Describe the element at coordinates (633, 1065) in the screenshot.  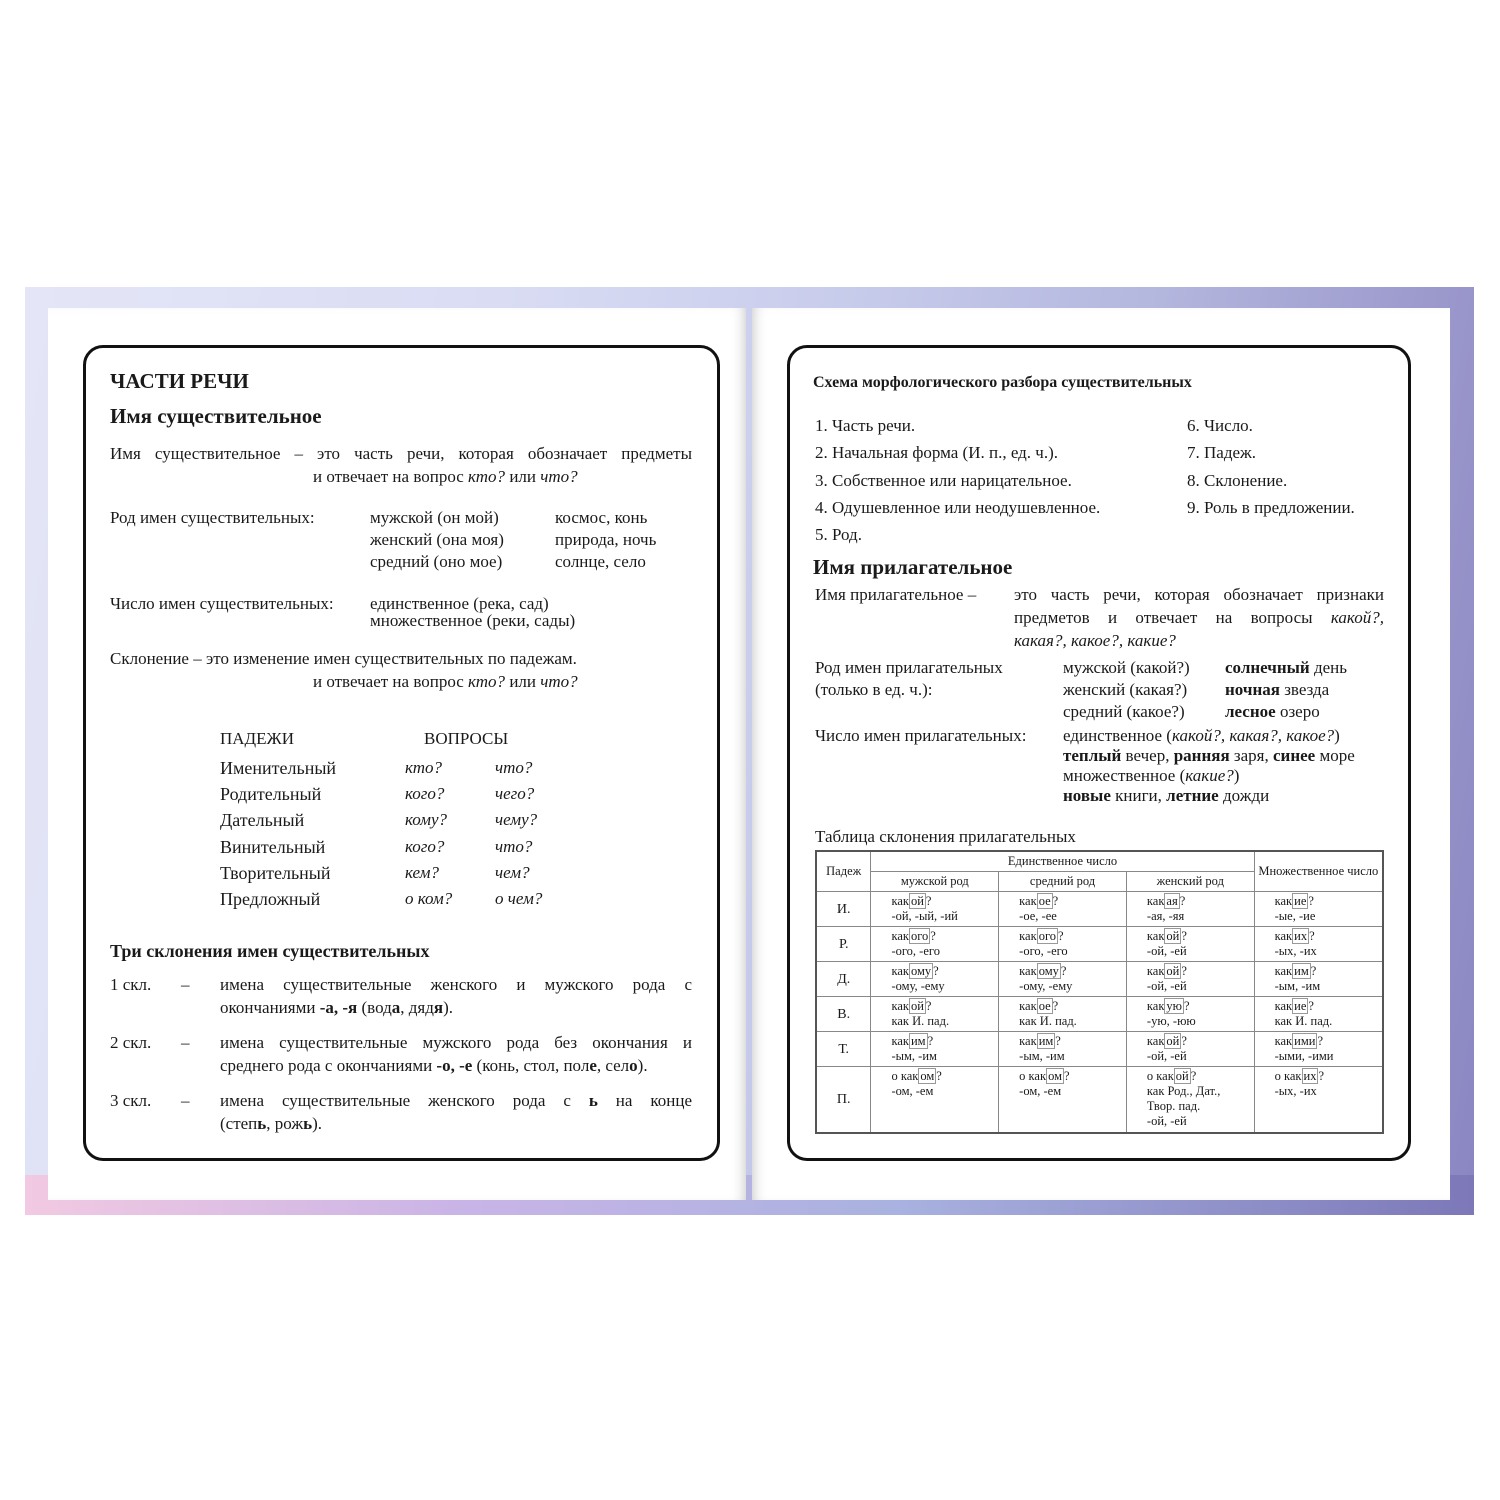
I see `text-segment: о` at that location.